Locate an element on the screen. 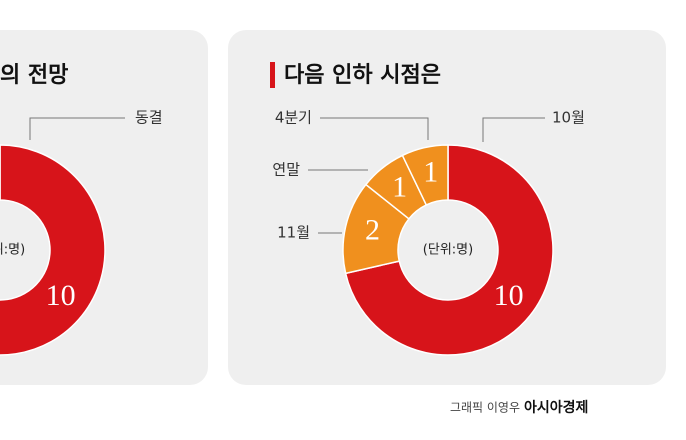 The height and width of the screenshot is (440, 686). category-label: 동결 is located at coordinates (149, 118).